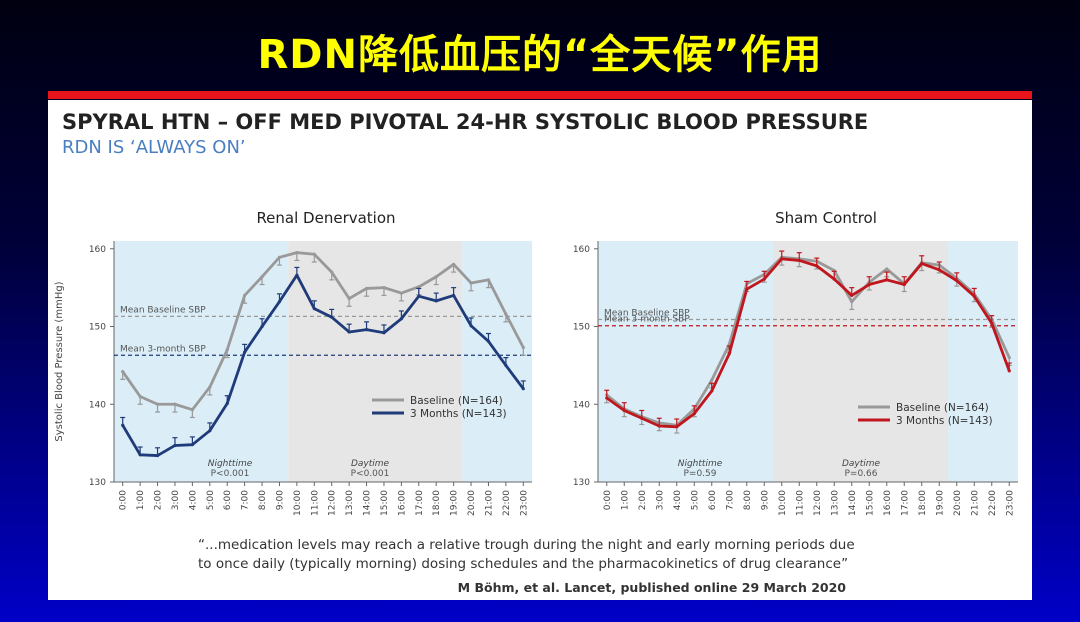 The image size is (1080, 622). What do you see at coordinates (315, 503) in the screenshot?
I see `x-tick-label: 11:00` at bounding box center [315, 503].